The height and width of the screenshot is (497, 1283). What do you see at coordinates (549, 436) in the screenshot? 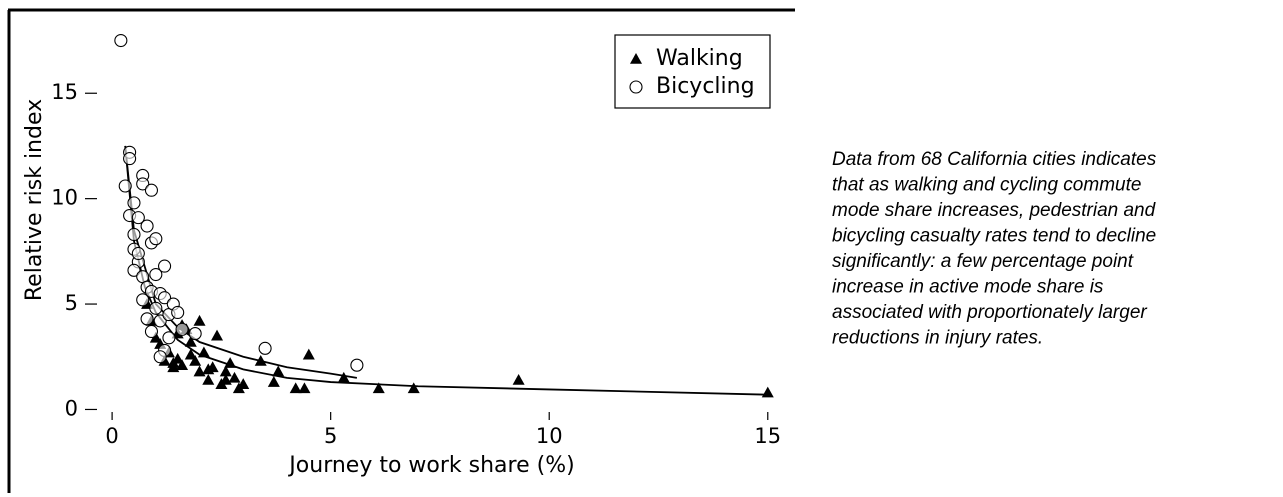
I see `x-tick-label: 10` at bounding box center [549, 436].